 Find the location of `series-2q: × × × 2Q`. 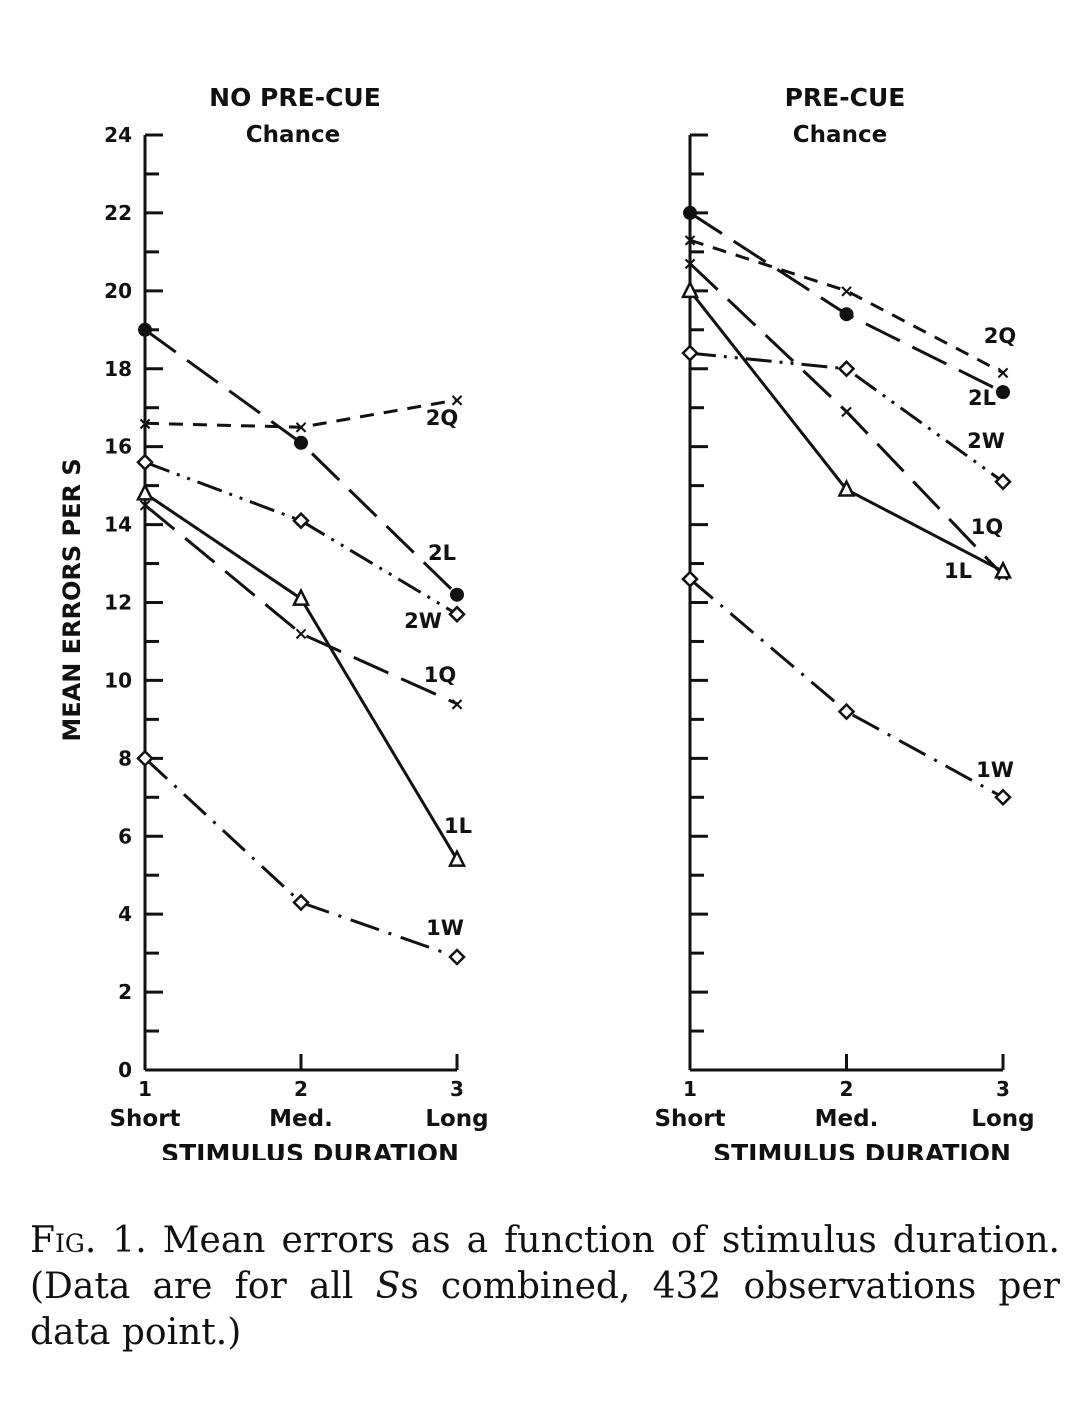

series-2q: × × × 2Q is located at coordinates (849, 306).